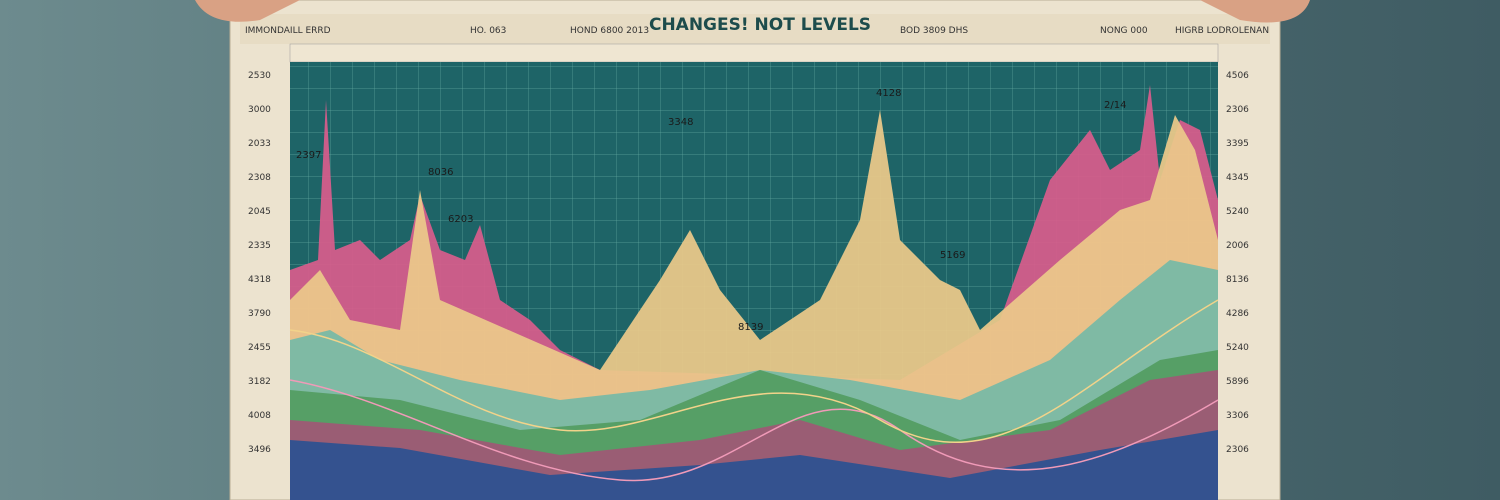 Image resolution: width=1500 pixels, height=500 pixels. I want to click on peak-label: 6203, so click(460, 219).